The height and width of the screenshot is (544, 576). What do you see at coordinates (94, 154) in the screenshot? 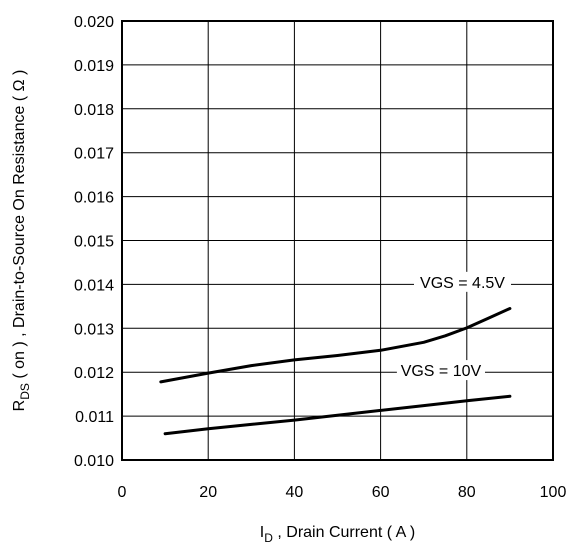
I see `y-tick-label: 0.017` at bounding box center [94, 154].